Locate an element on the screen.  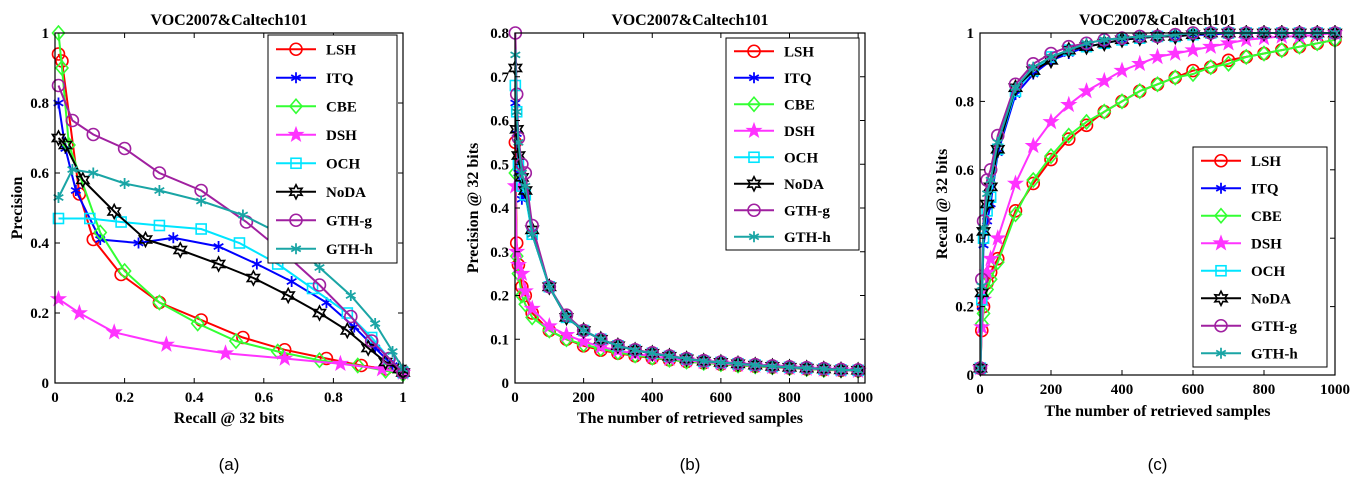
chart-2-legend-label-gth-h: GTH-h is located at coordinates (807, 238).